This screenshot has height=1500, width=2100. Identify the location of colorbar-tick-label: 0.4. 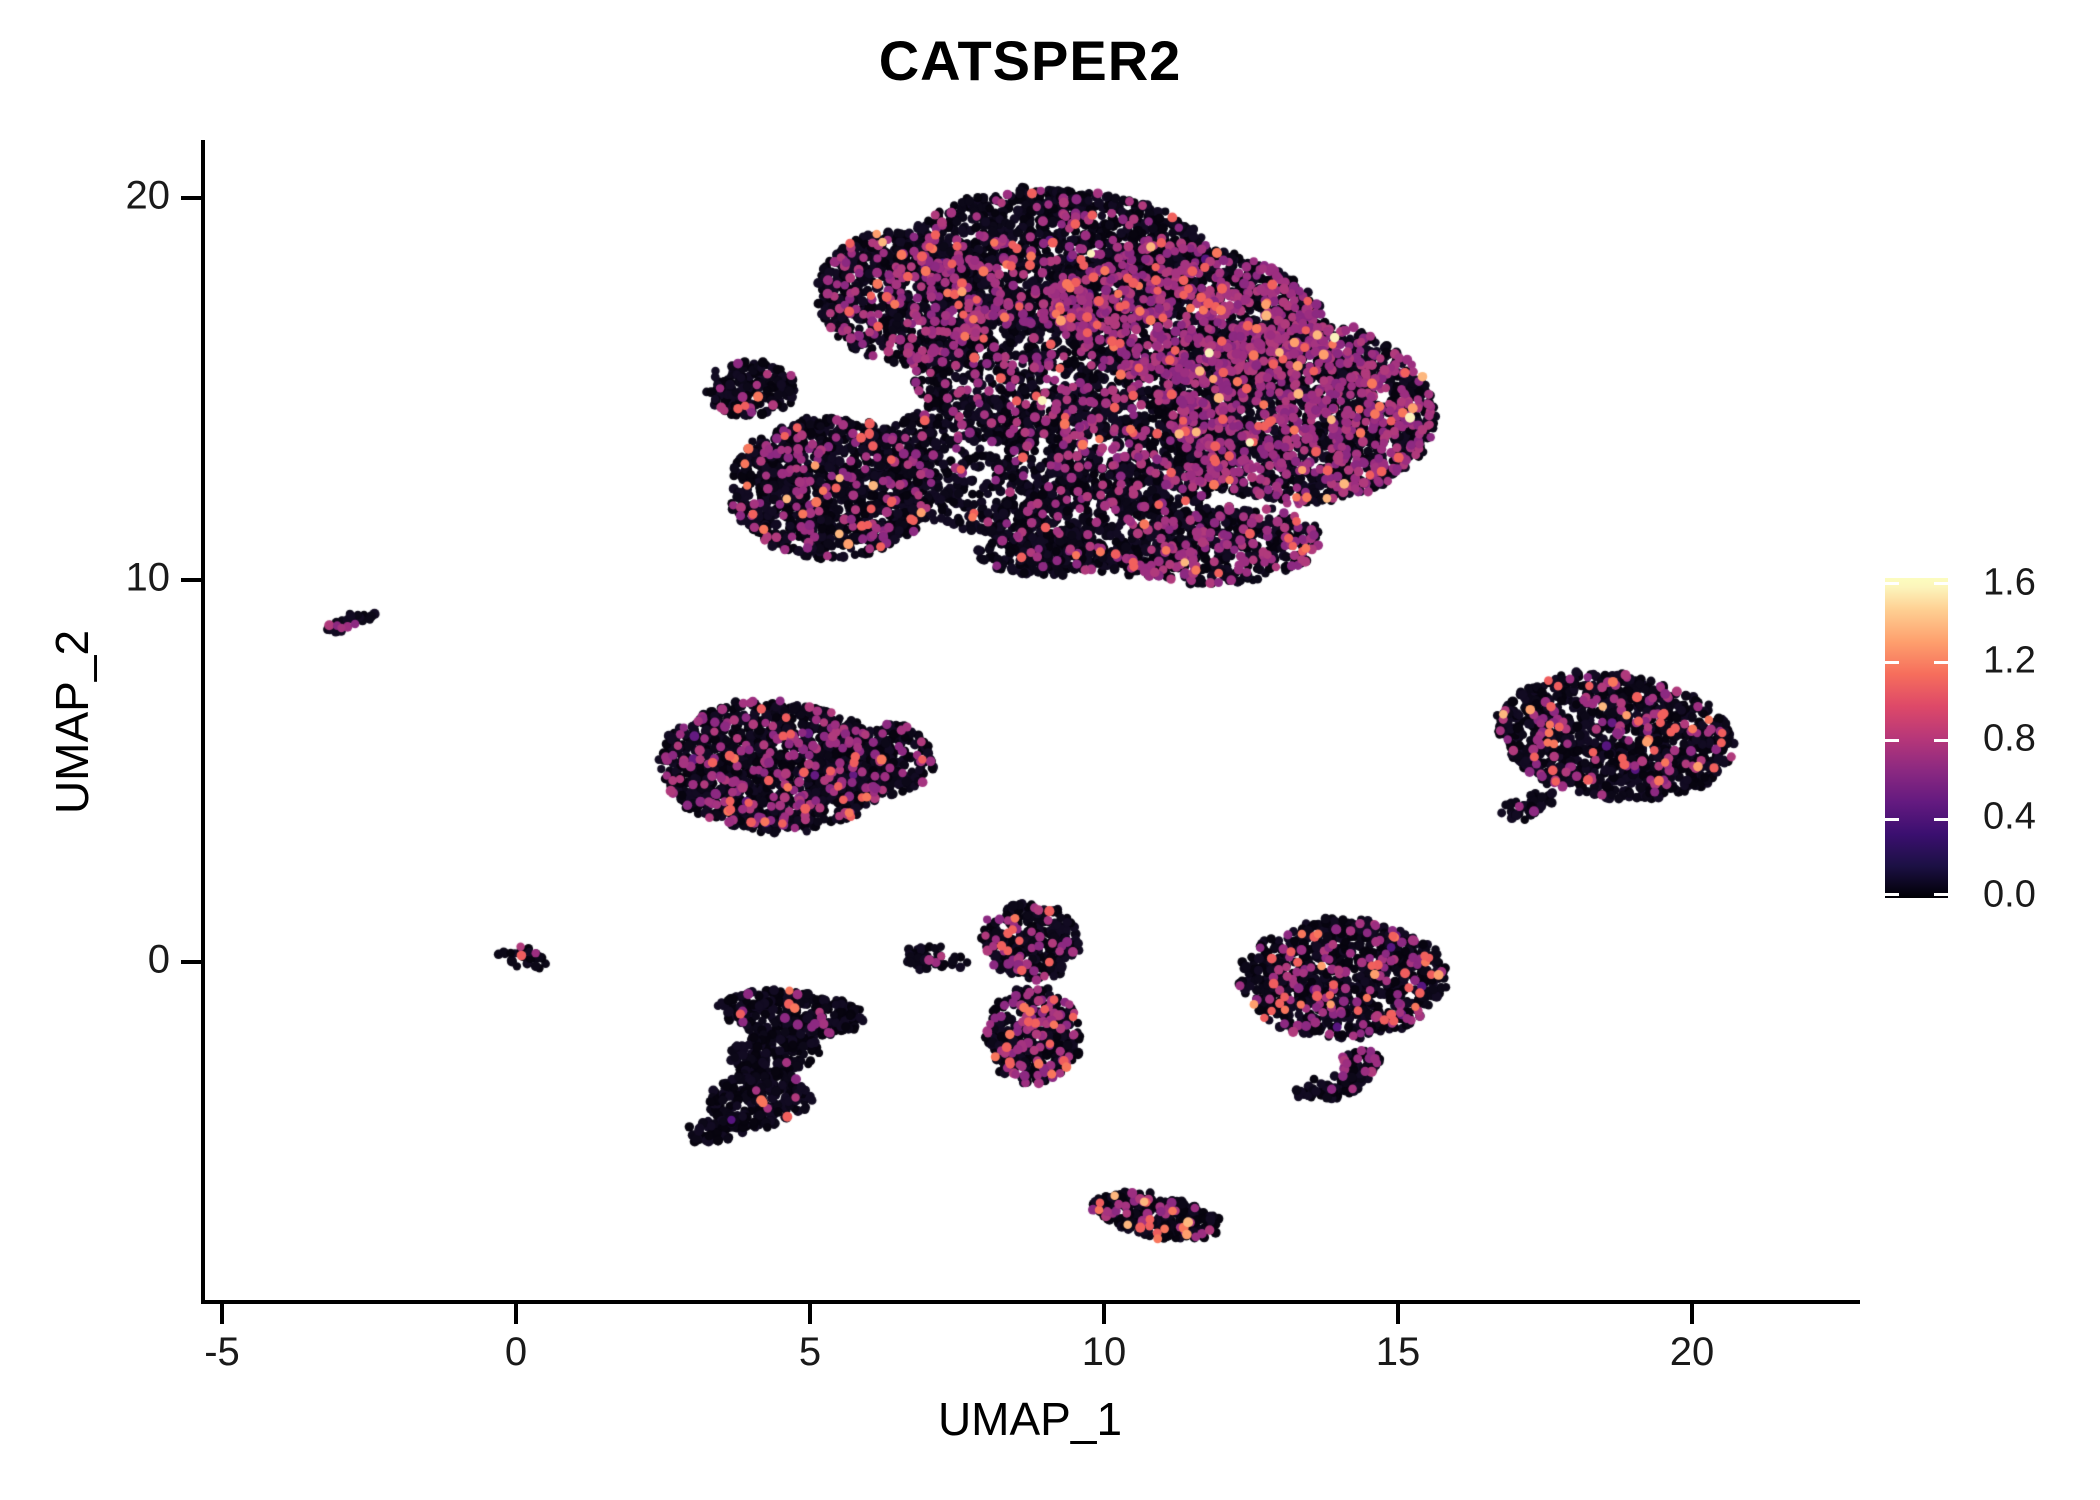
(2009, 816).